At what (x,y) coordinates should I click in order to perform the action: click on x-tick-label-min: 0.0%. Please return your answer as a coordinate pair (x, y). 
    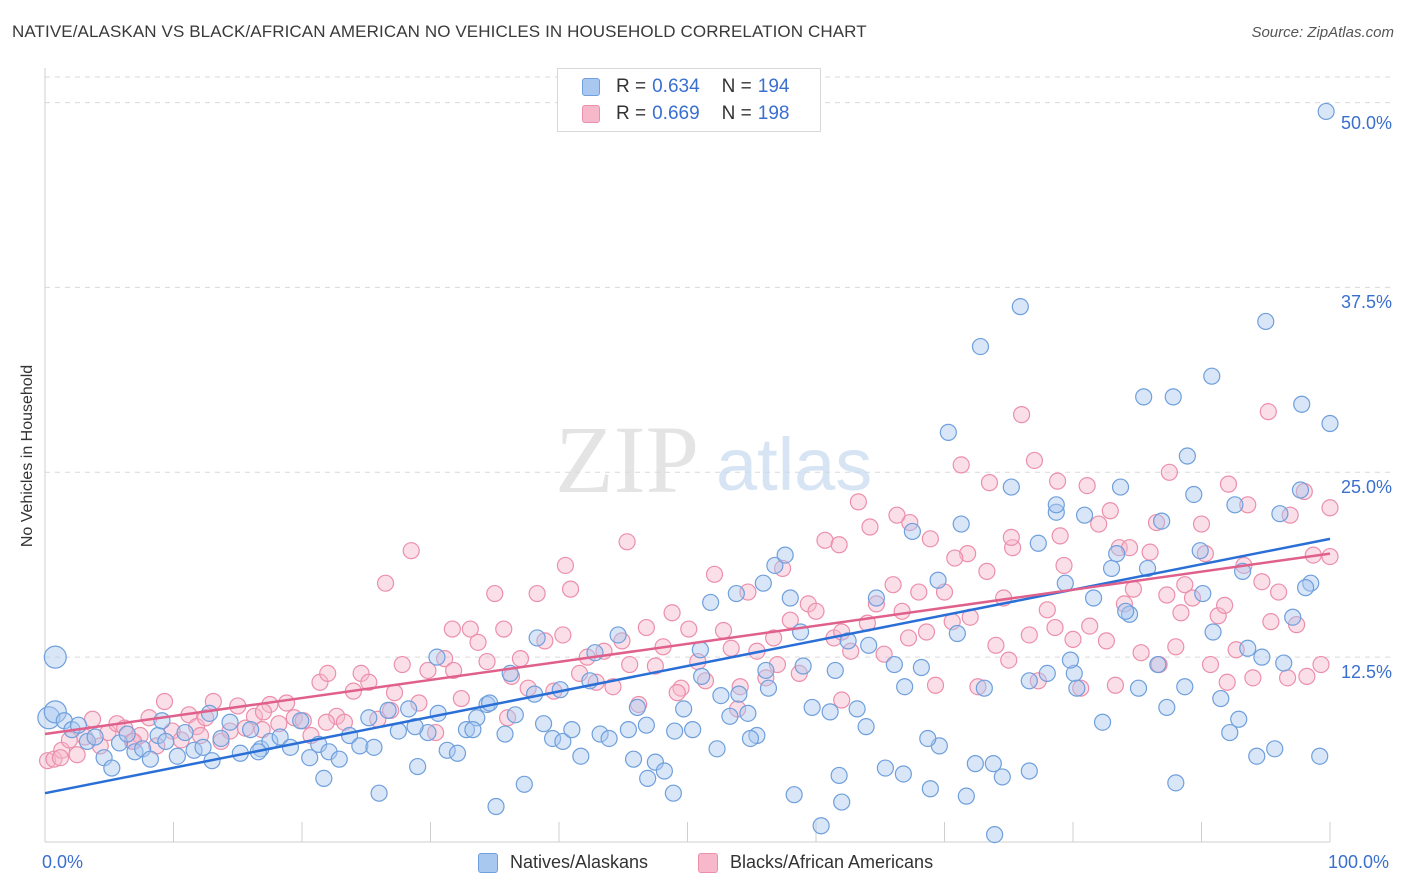
    Looking at the image, I should click on (63, 862).